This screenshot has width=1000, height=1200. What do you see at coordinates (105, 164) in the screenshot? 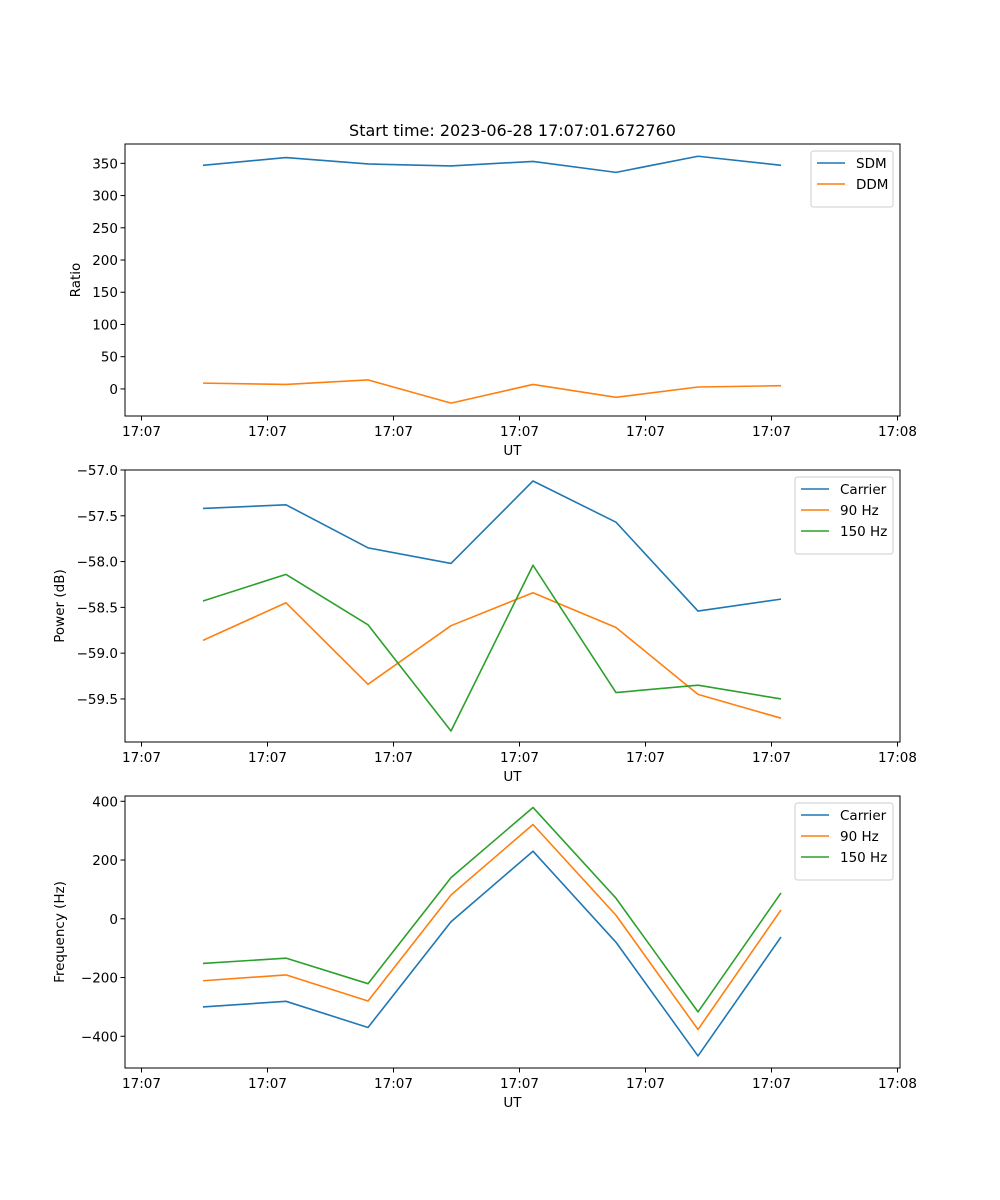
I see `y-tick-label: 350` at bounding box center [105, 164].